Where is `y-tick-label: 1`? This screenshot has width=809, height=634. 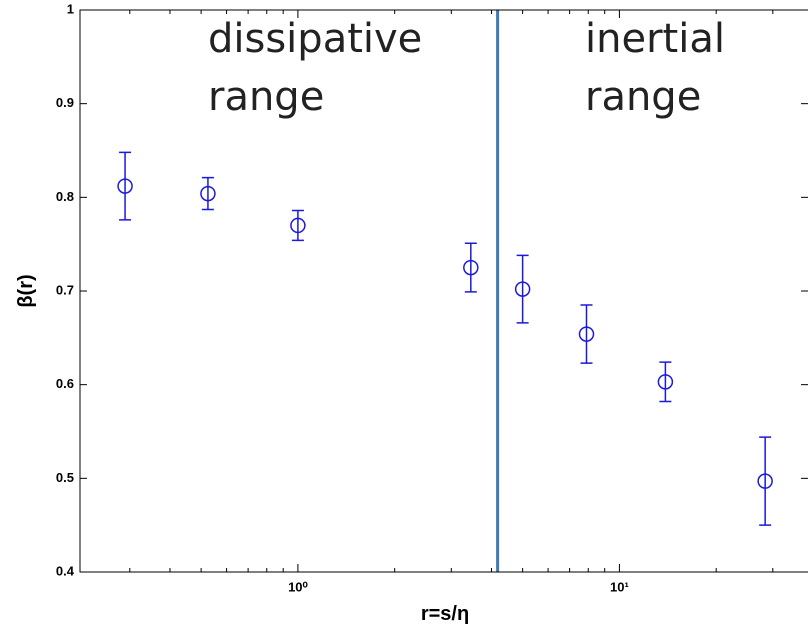 y-tick-label: 1 is located at coordinates (70, 8).